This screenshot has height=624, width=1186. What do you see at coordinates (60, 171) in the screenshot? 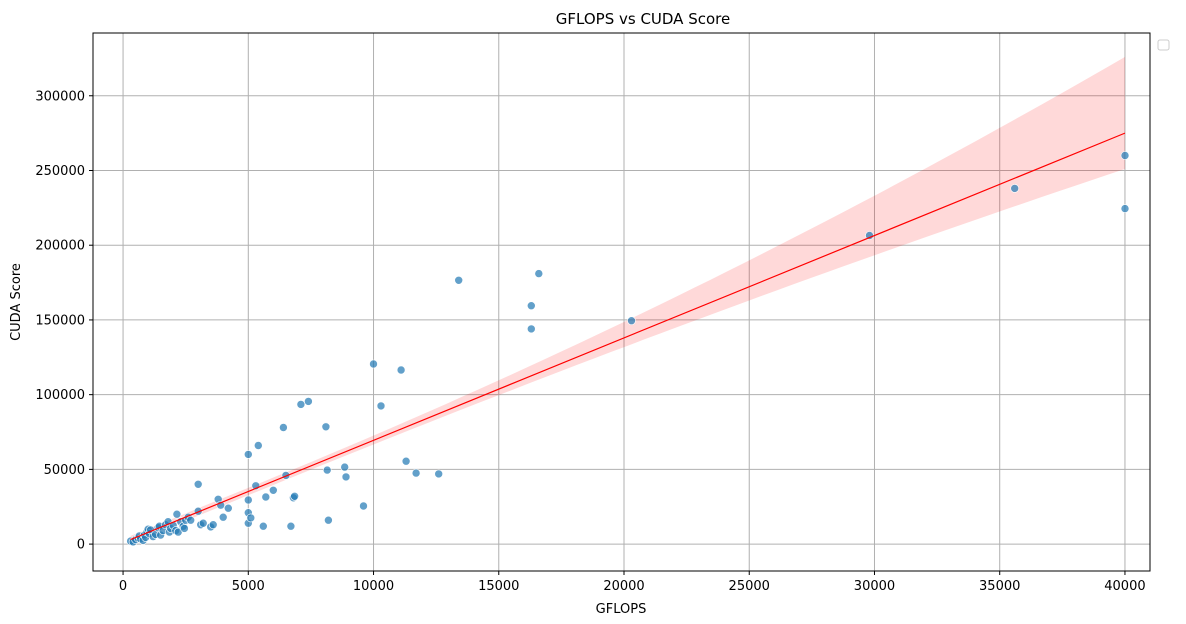
I see `y-tick-label: 250000` at bounding box center [60, 171].